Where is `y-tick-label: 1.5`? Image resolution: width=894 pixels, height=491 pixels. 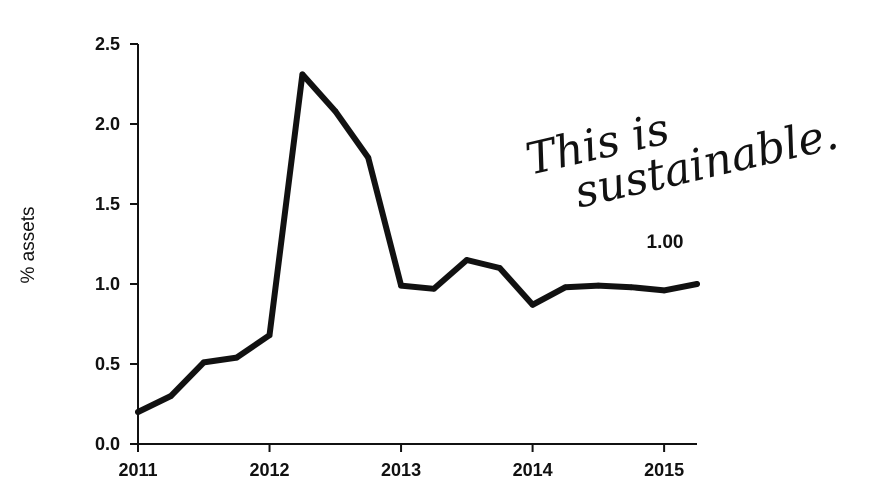 y-tick-label: 1.5 is located at coordinates (107, 204).